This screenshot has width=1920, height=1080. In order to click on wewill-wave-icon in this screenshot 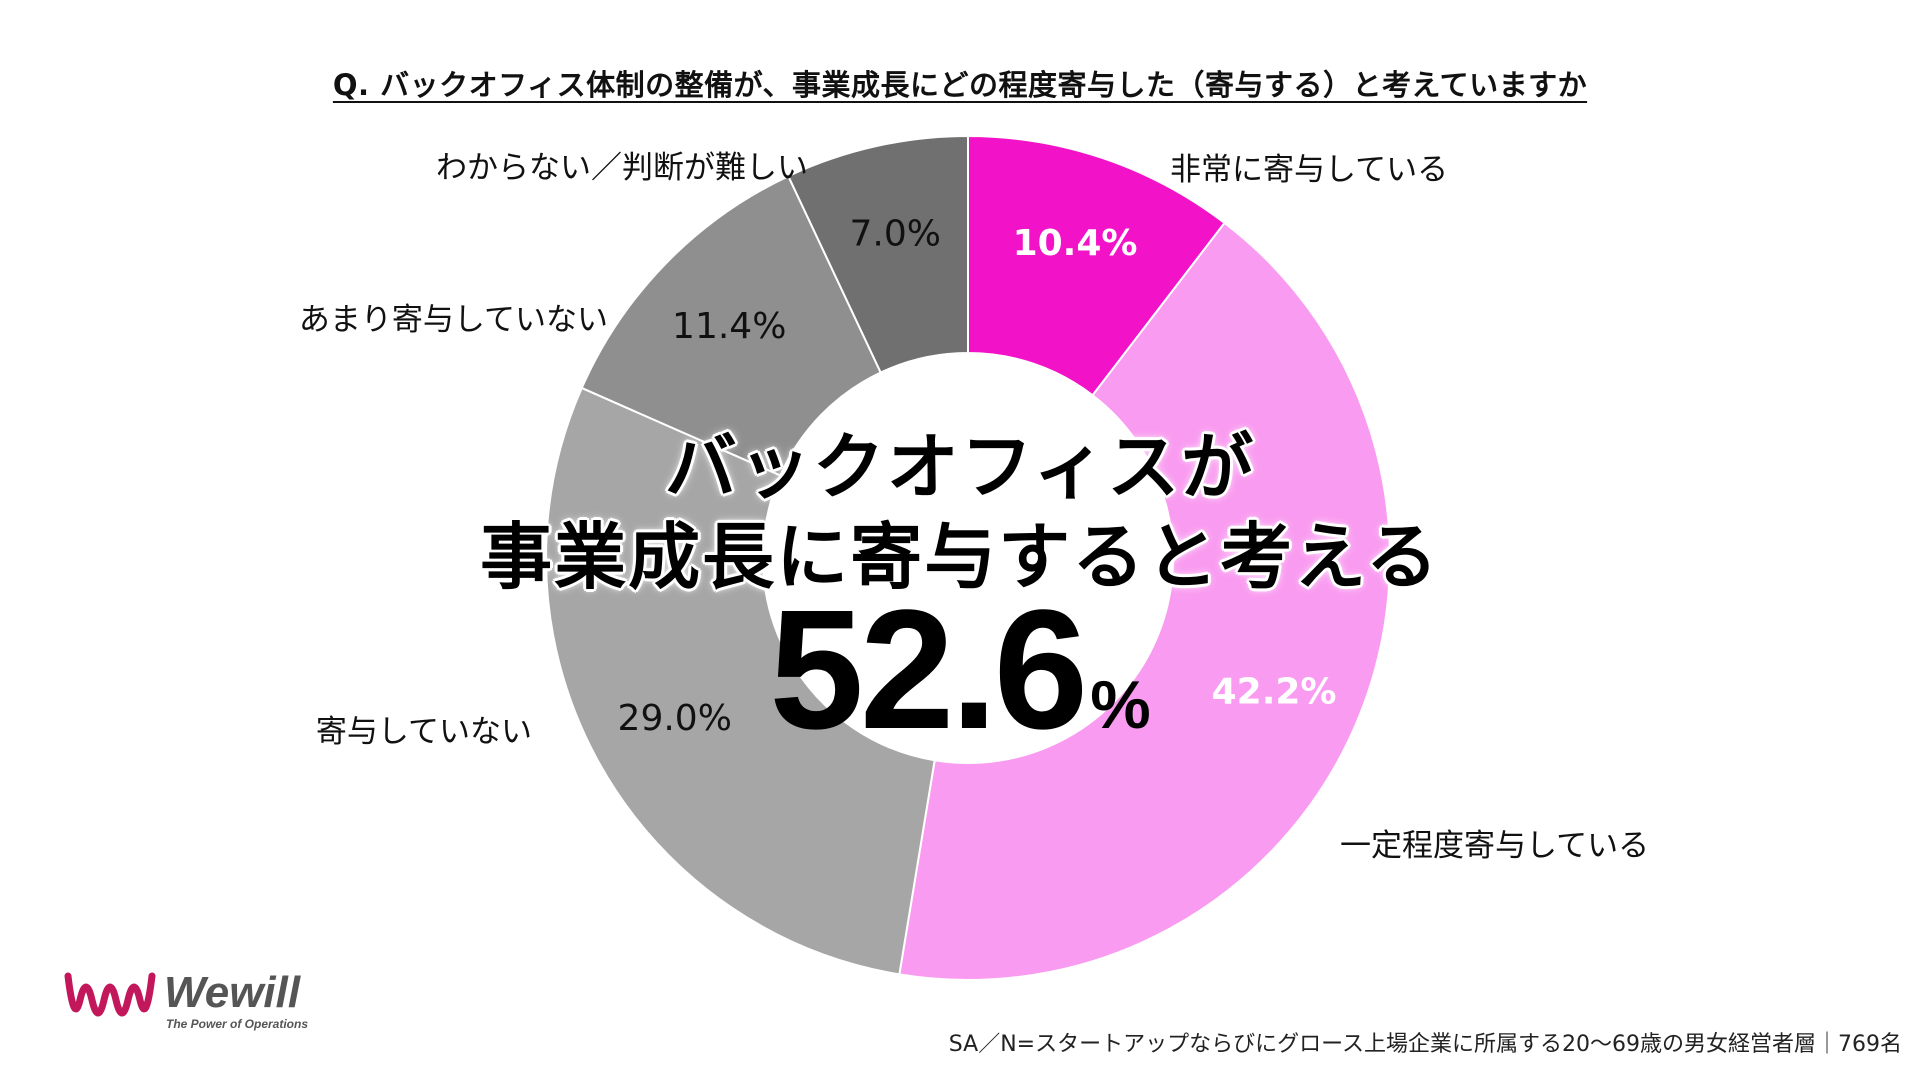, I will do `click(110, 994)`.